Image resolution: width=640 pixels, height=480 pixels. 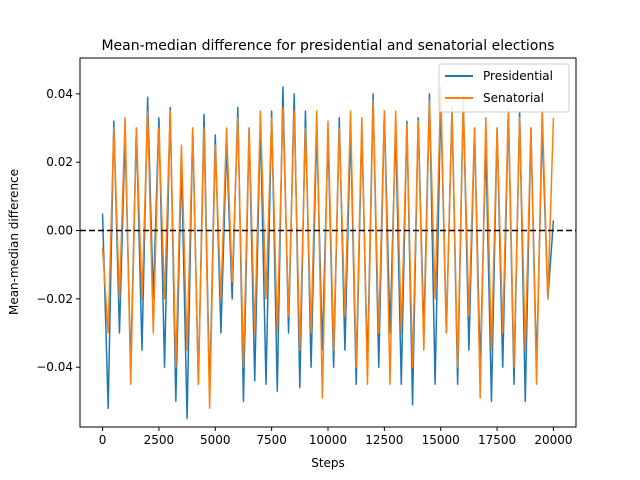 What do you see at coordinates (441, 440) in the screenshot?
I see `x-tick-label: 15000` at bounding box center [441, 440].